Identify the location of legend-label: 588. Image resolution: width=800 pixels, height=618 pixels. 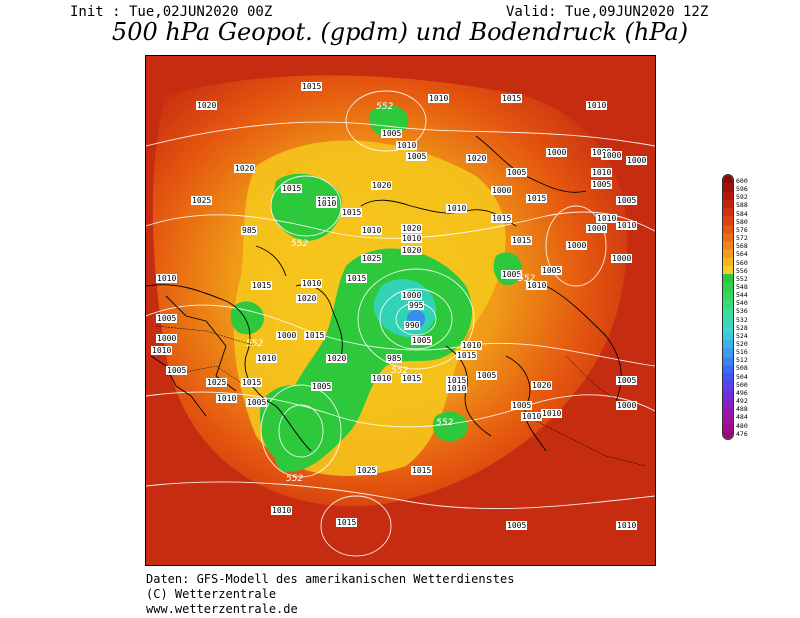
(742, 205).